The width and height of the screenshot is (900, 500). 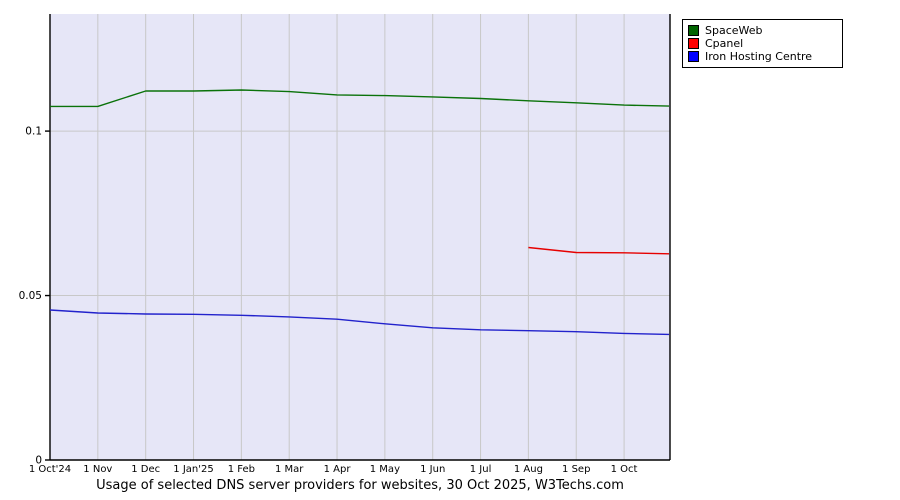 What do you see at coordinates (759, 56) in the screenshot?
I see `legend-label-iron-hosting-centre: Iron Hosting Centre` at bounding box center [759, 56].